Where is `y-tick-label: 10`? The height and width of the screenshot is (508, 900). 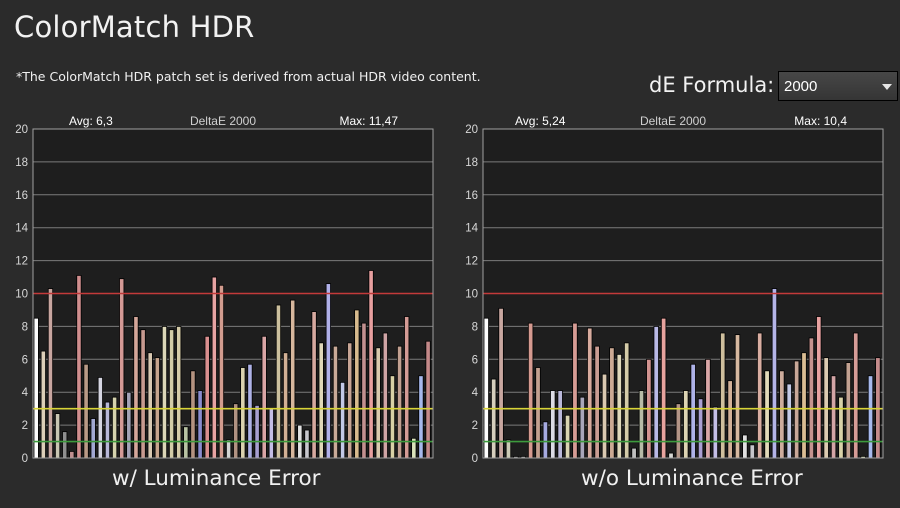 y-tick-label: 10 is located at coordinates (21, 295).